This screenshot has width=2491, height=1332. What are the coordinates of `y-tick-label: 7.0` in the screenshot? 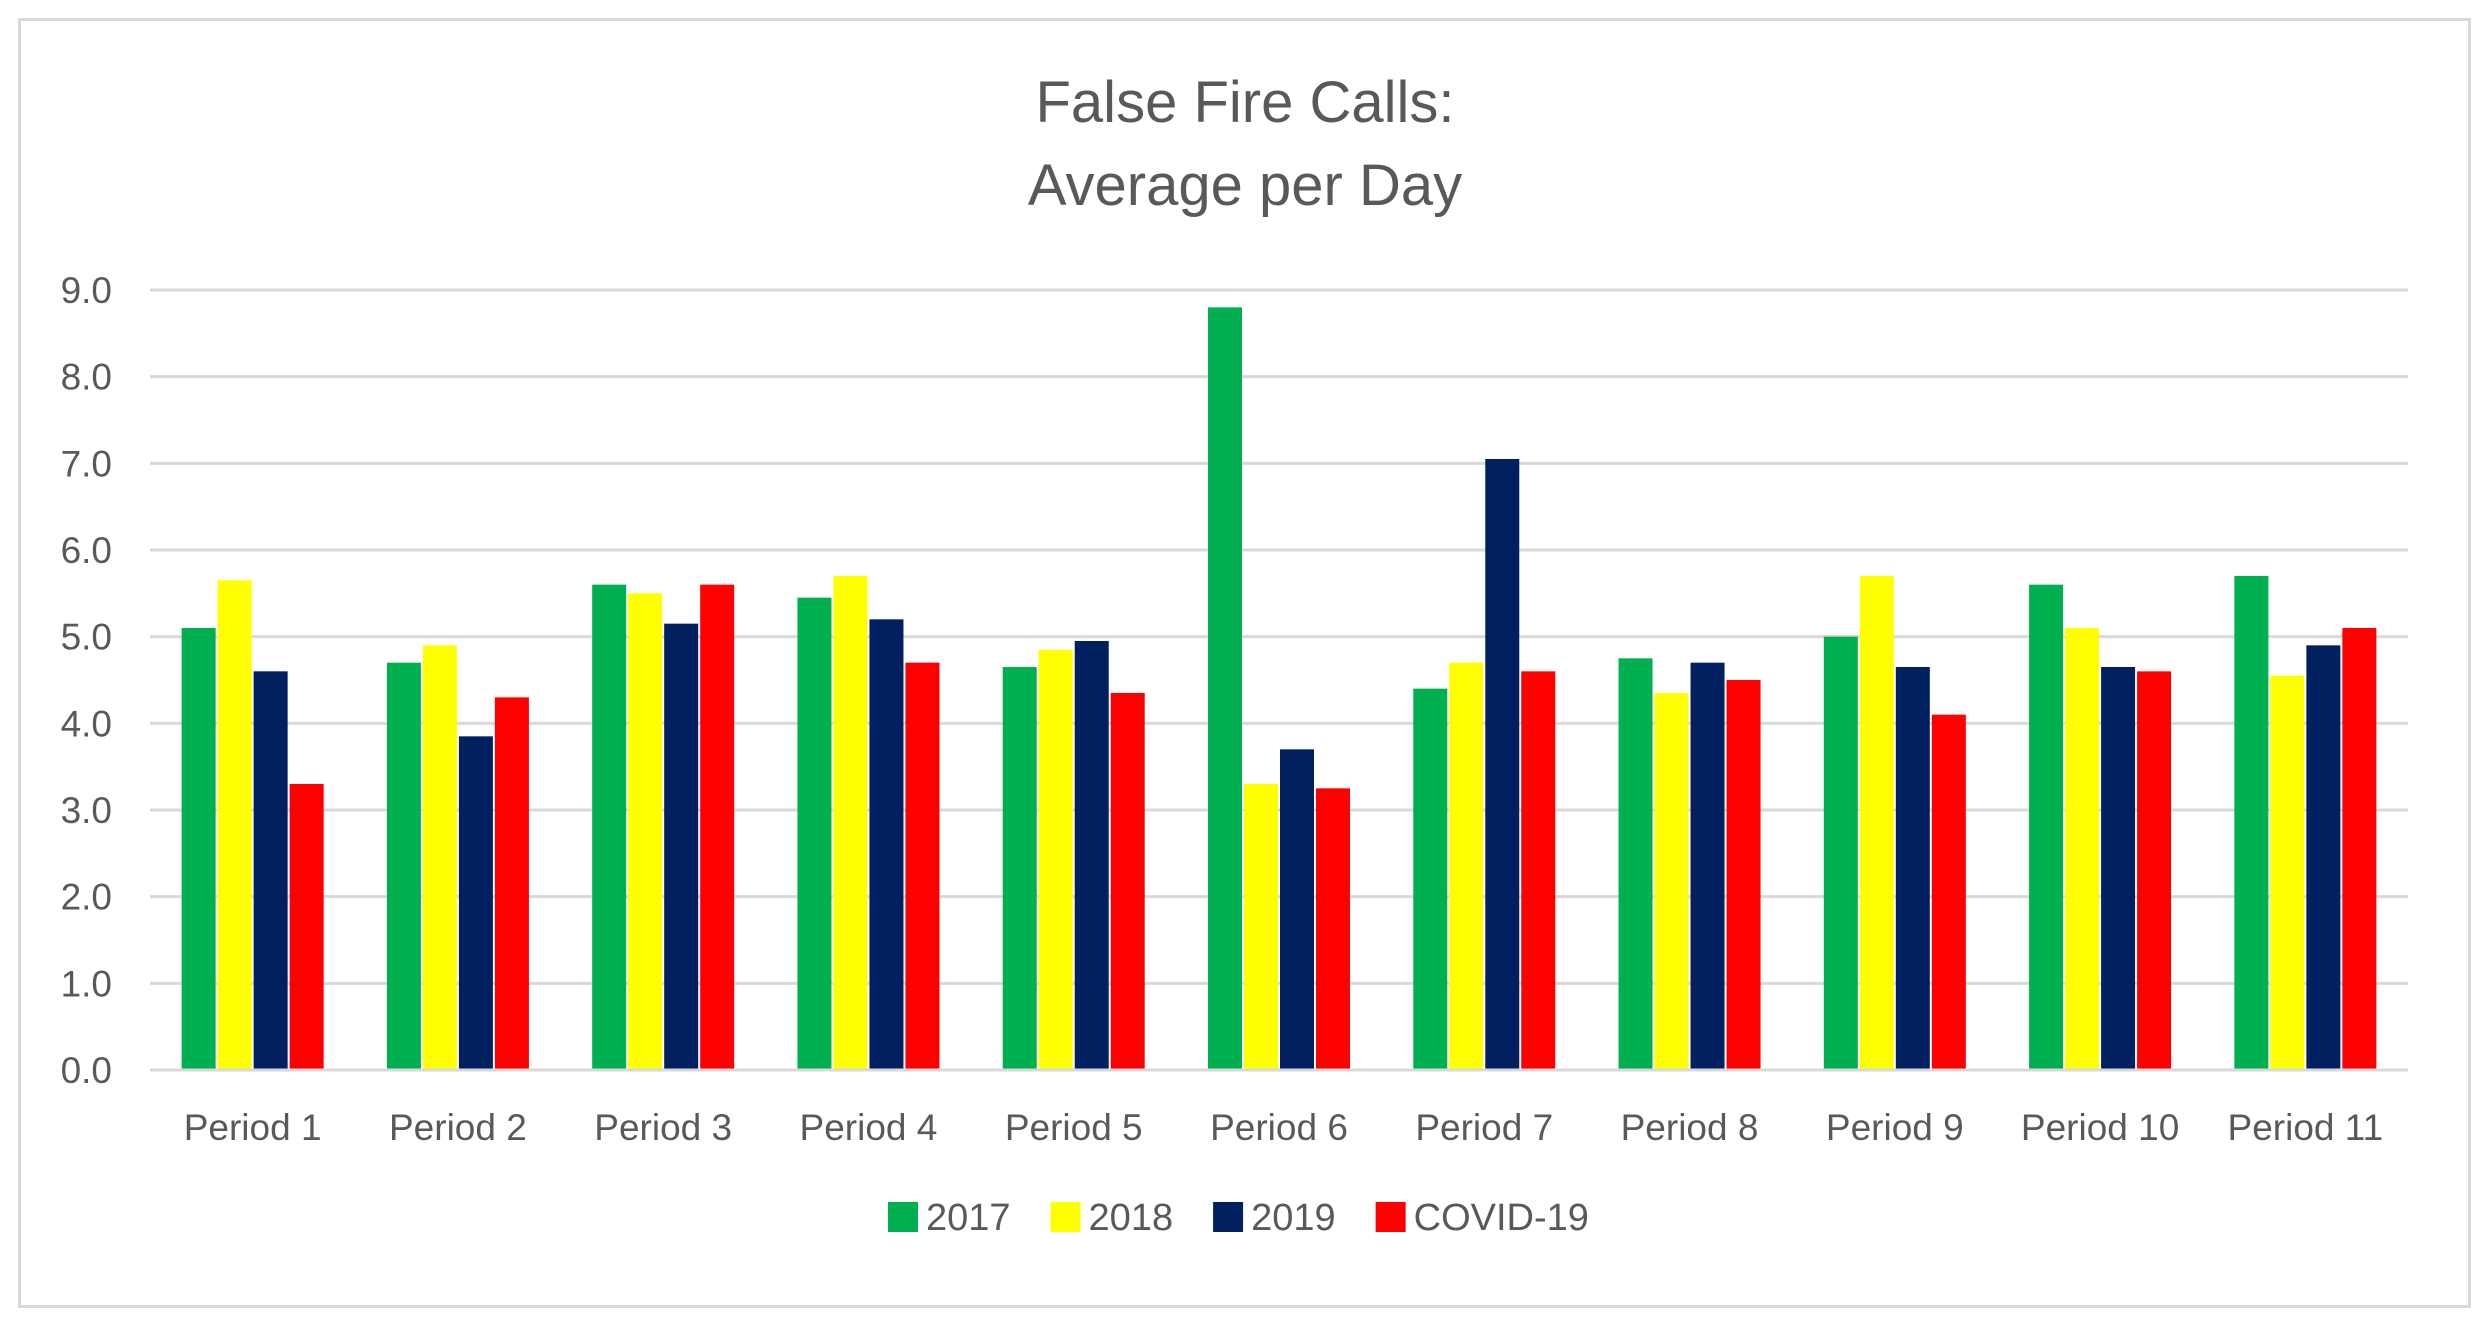 It's located at (86, 463).